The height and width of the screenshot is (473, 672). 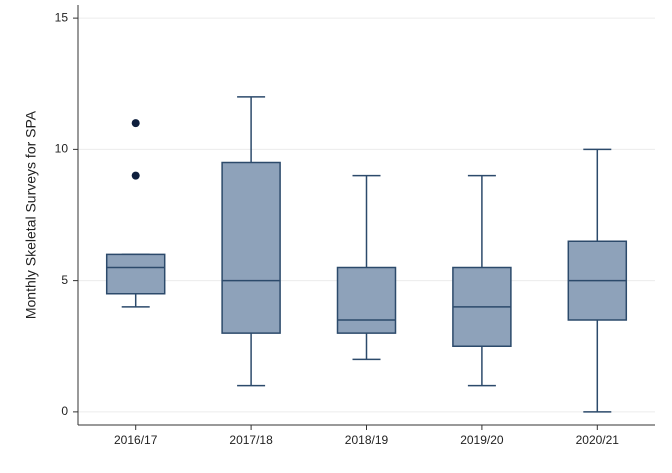 I want to click on y-tick-label: 15, so click(x=62, y=17).